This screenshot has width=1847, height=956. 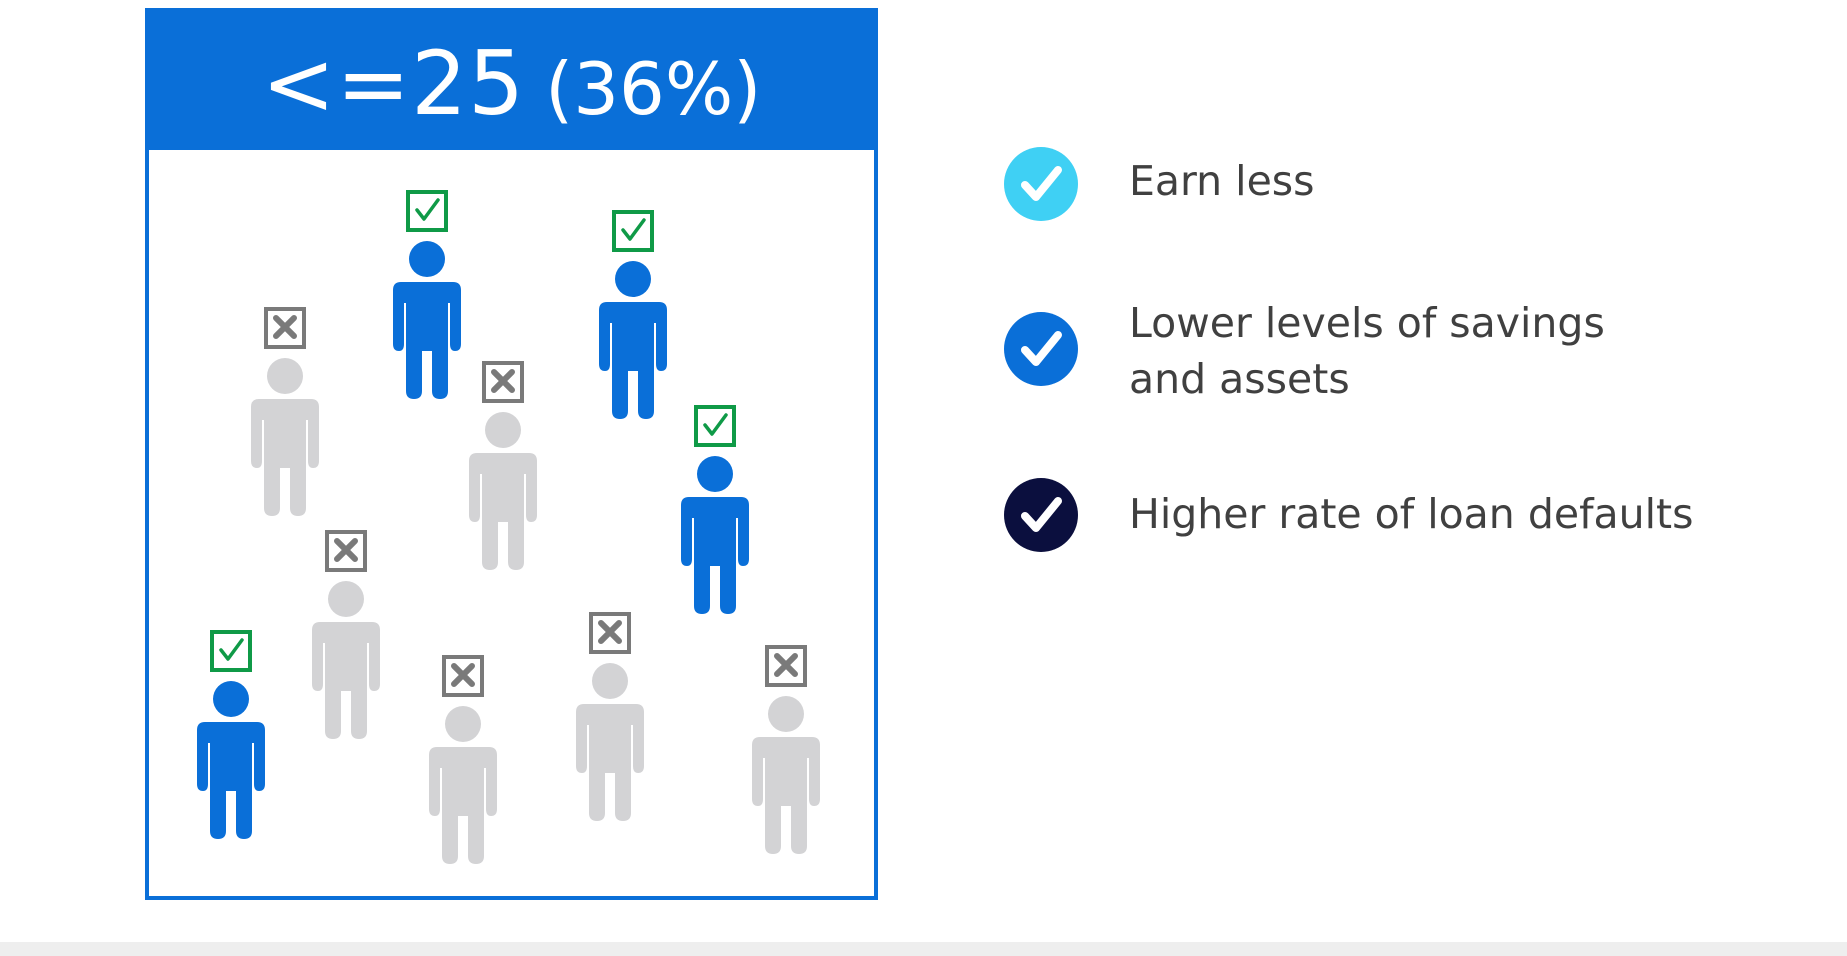 What do you see at coordinates (393, 83) in the screenshot?
I see `age-threshold-label: <=25` at bounding box center [393, 83].